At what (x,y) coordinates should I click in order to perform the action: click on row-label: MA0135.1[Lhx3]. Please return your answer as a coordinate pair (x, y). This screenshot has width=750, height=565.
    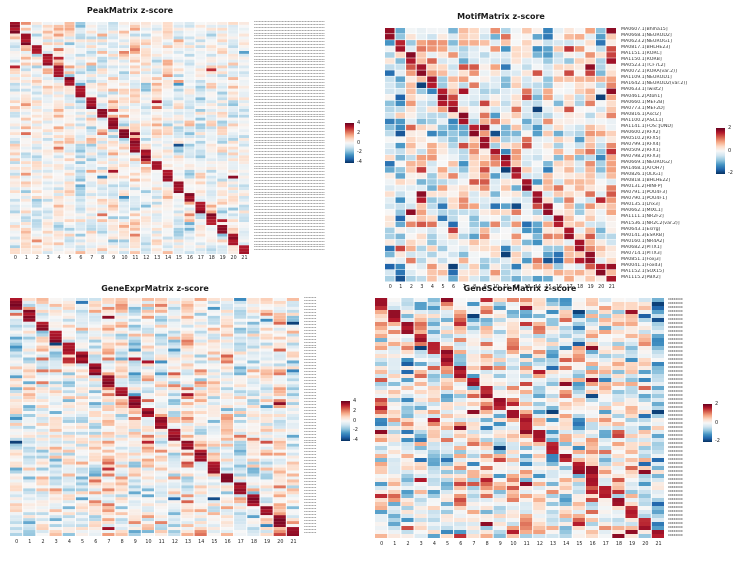
    Looking at the image, I should click on (640, 205).